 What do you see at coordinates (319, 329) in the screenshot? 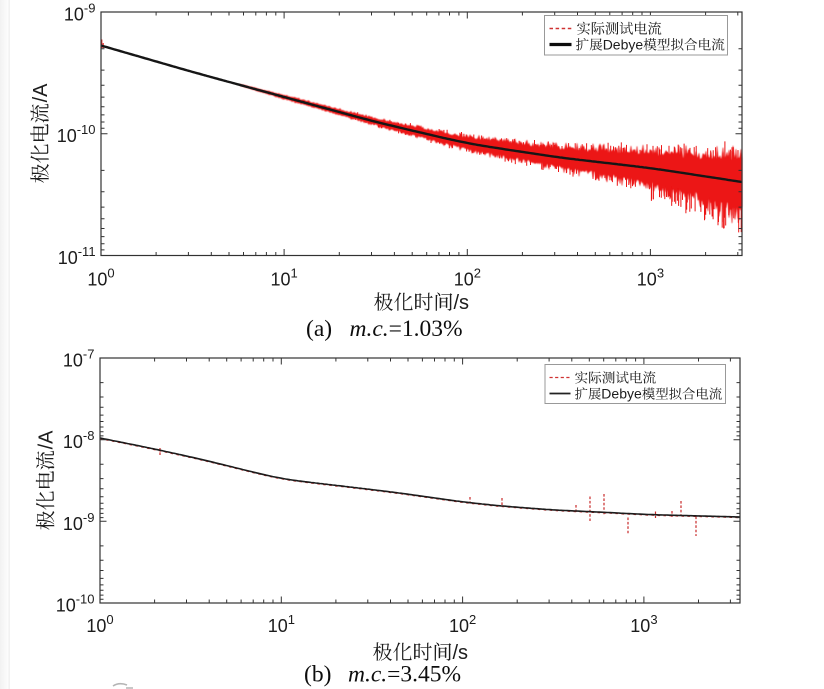
I see `svg-text: (a)` at bounding box center [319, 329].